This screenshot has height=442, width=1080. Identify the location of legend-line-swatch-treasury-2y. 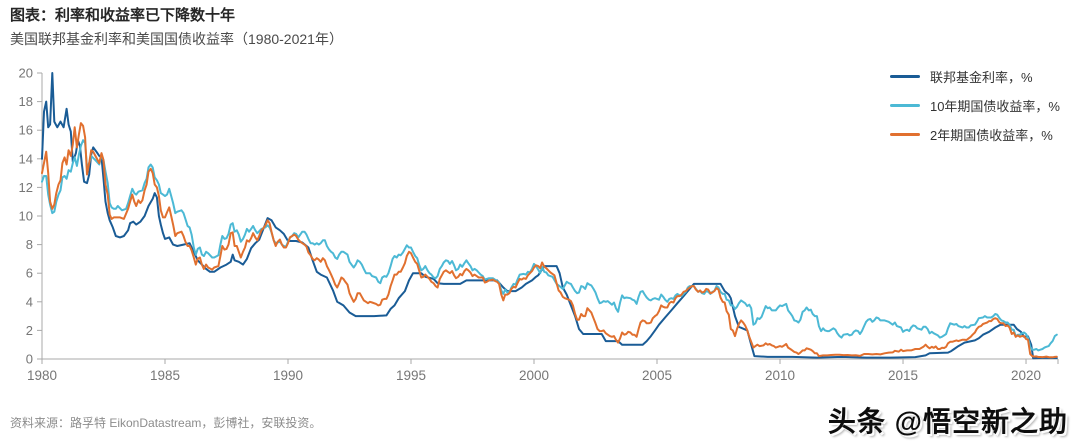
(904, 134).